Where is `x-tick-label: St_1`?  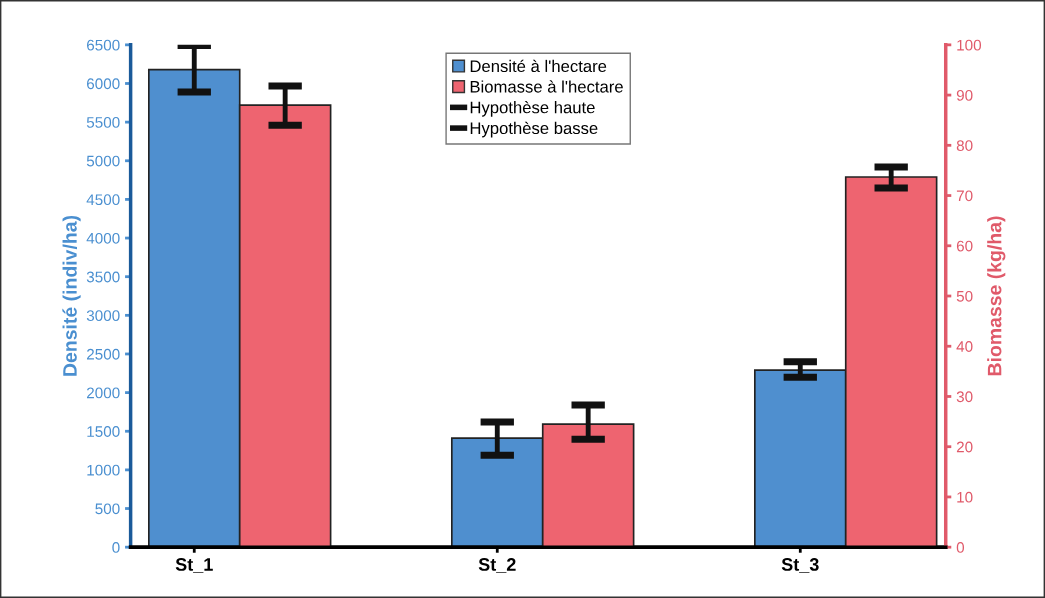
x-tick-label: St_1 is located at coordinates (194, 565).